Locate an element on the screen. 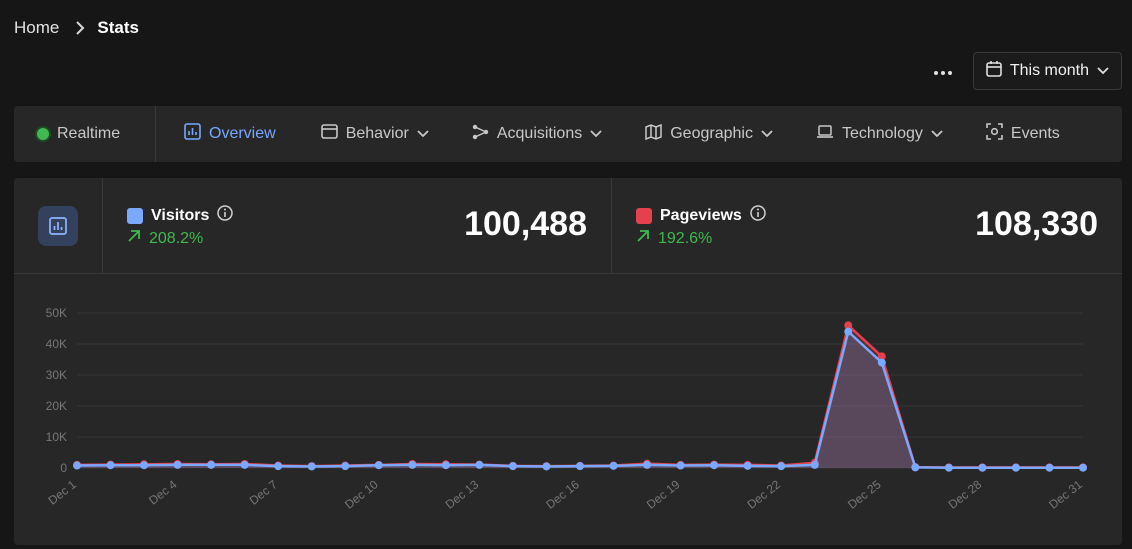  x-tick-label: Dec 22 is located at coordinates (763, 494).